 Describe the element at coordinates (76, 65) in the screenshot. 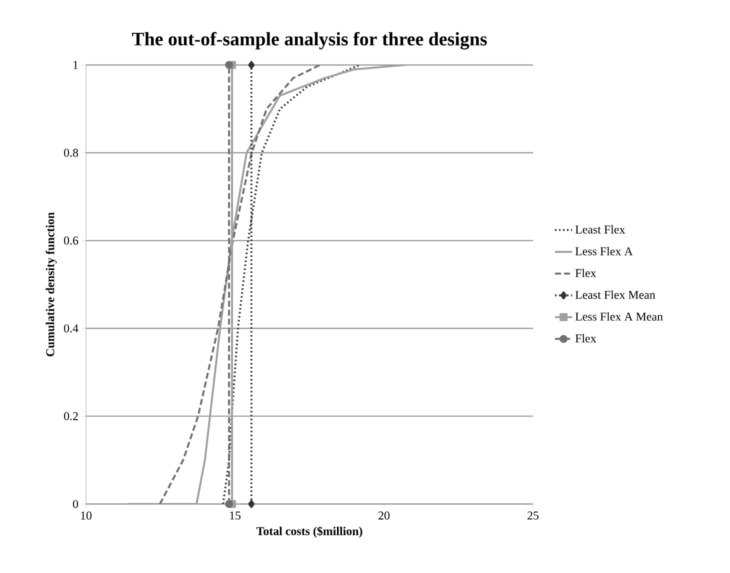

I see `y-tick-label: 1` at that location.